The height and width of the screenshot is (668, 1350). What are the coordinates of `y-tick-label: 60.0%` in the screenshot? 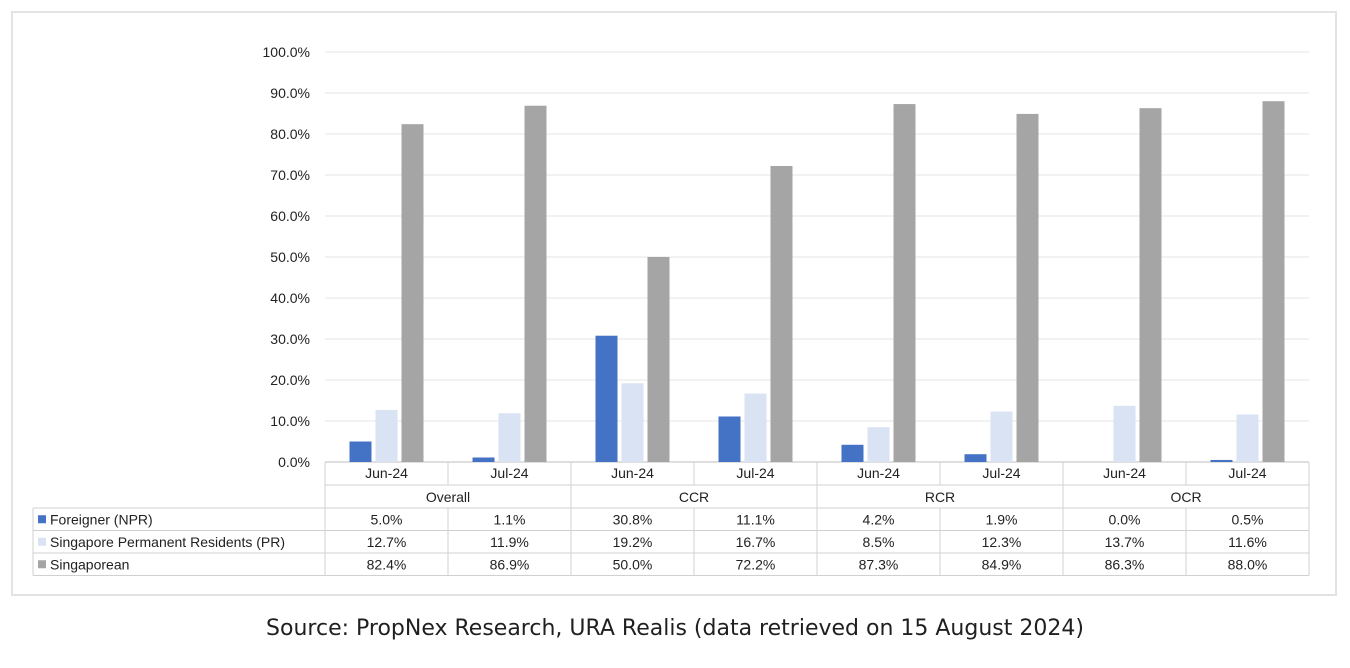 It's located at (290, 216).